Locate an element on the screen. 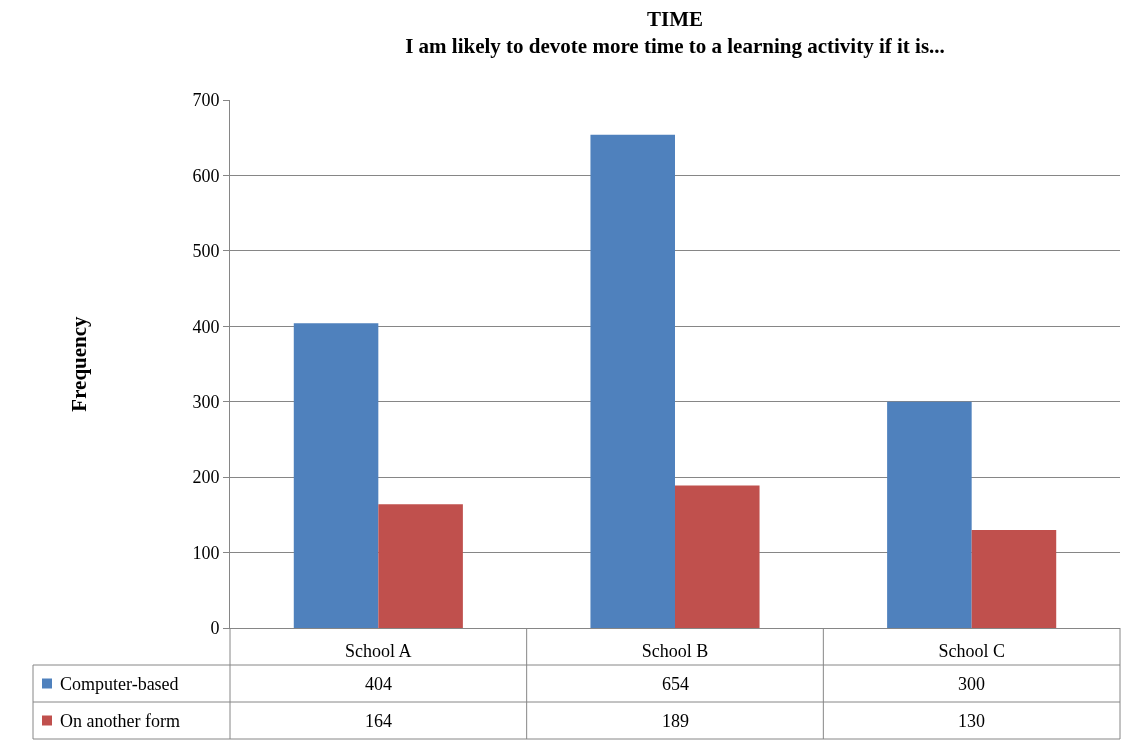  y-tick-label: 200 is located at coordinates (206, 477).